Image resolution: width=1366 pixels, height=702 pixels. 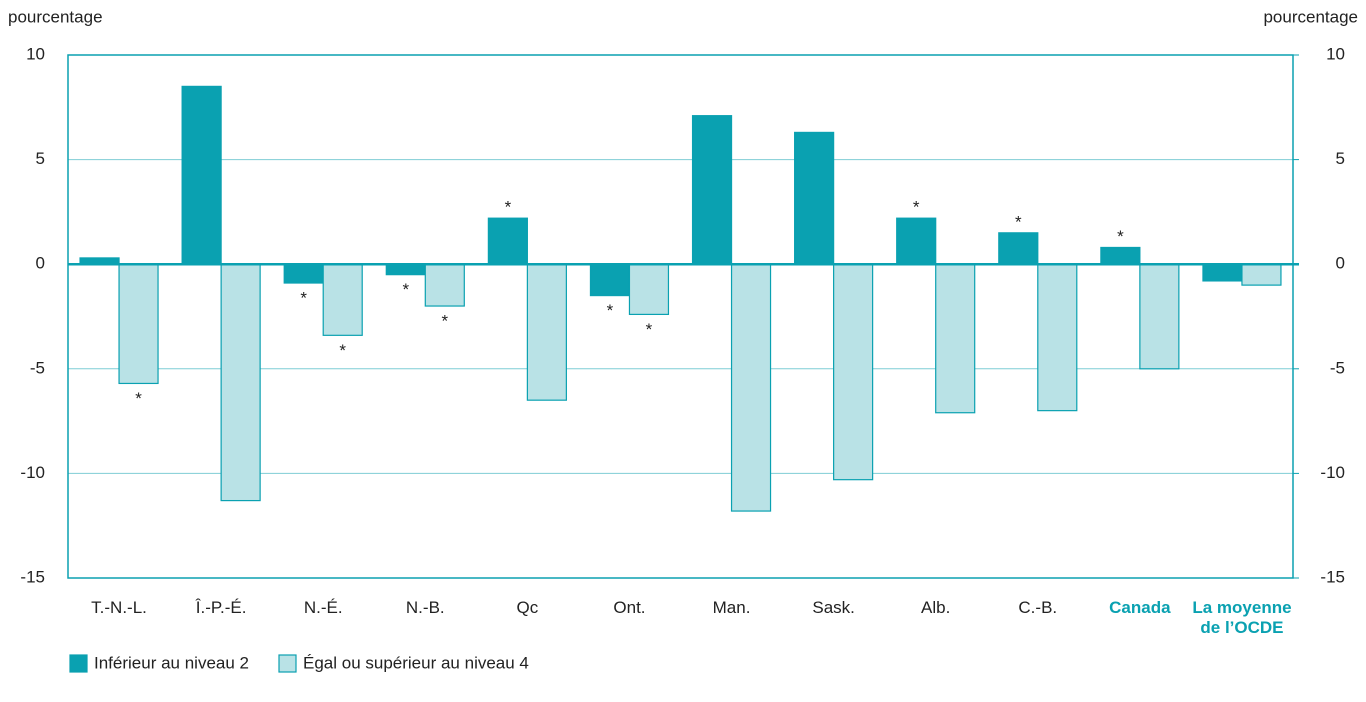 I want to click on x-tick-label: Canada, so click(x=1140, y=607).